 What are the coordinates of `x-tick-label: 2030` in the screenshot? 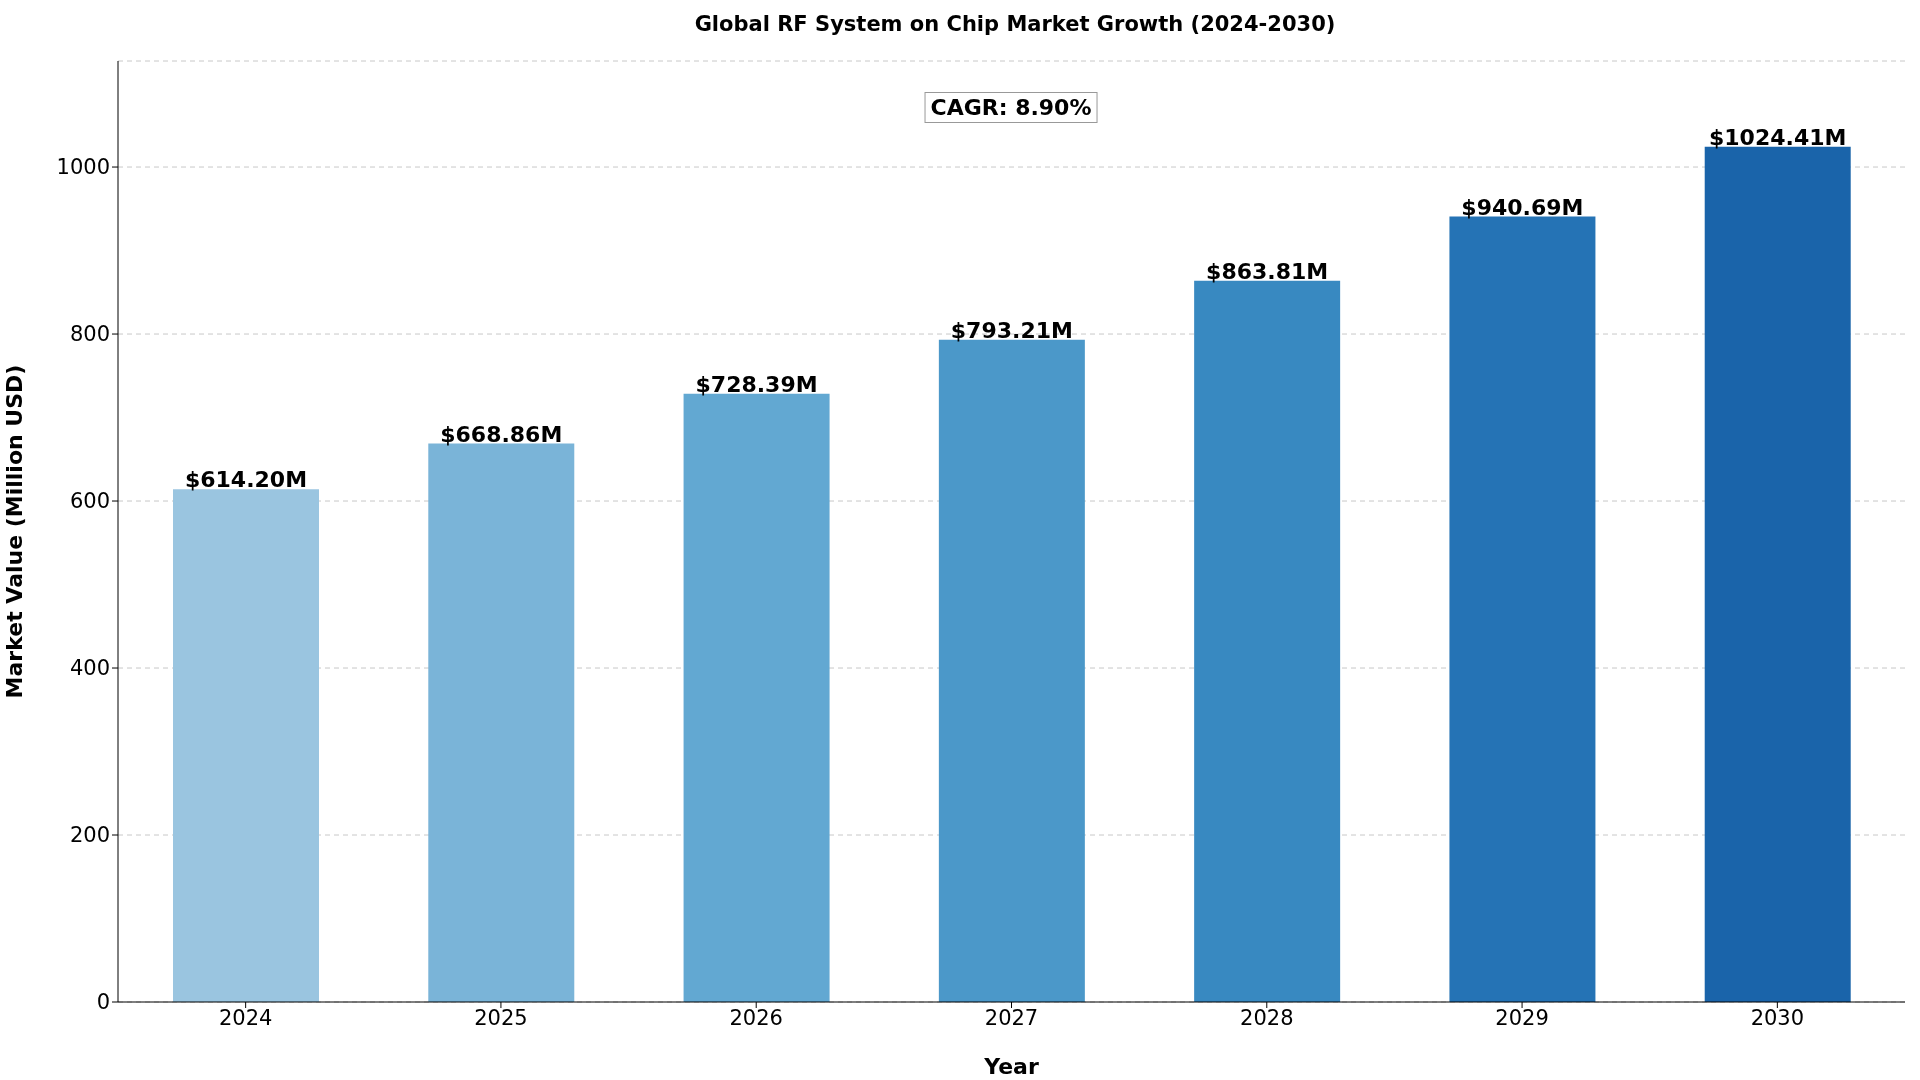 It's located at (1777, 1017).